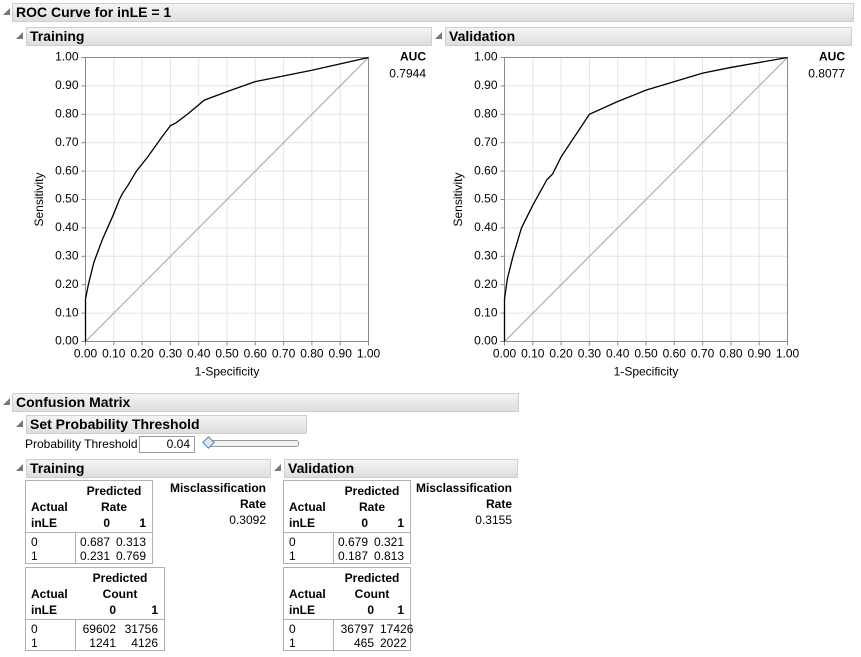 Image resolution: width=861 pixels, height=657 pixels. Describe the element at coordinates (67, 199) in the screenshot. I see `y-tick-label: 0.50` at that location.